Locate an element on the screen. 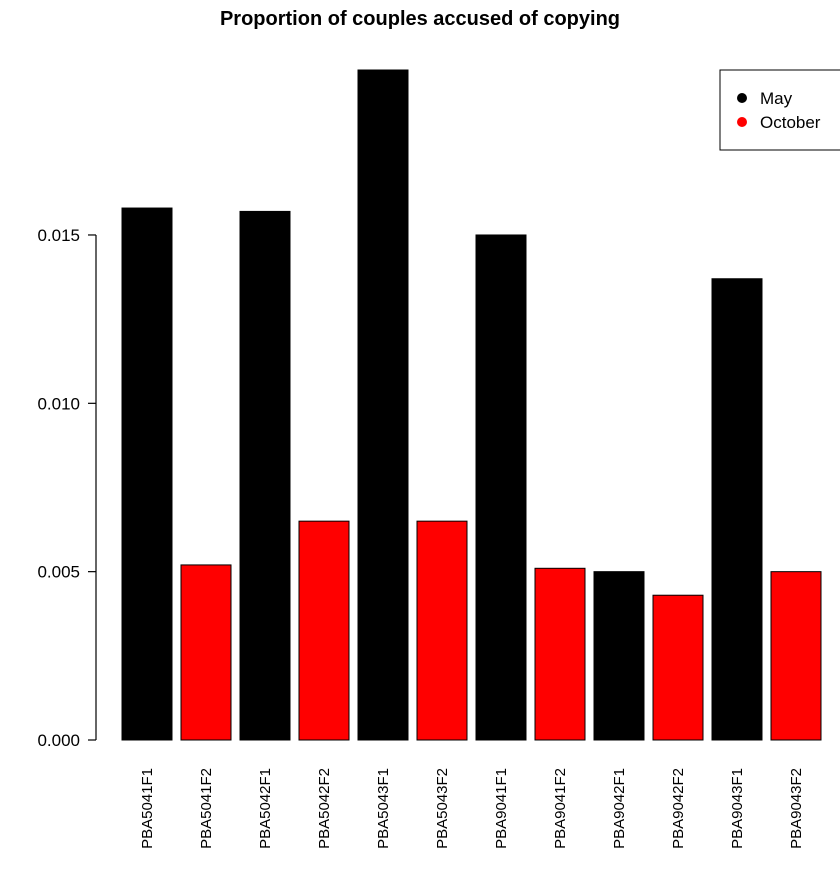  y-tick-label: 0.010 is located at coordinates (58, 403).